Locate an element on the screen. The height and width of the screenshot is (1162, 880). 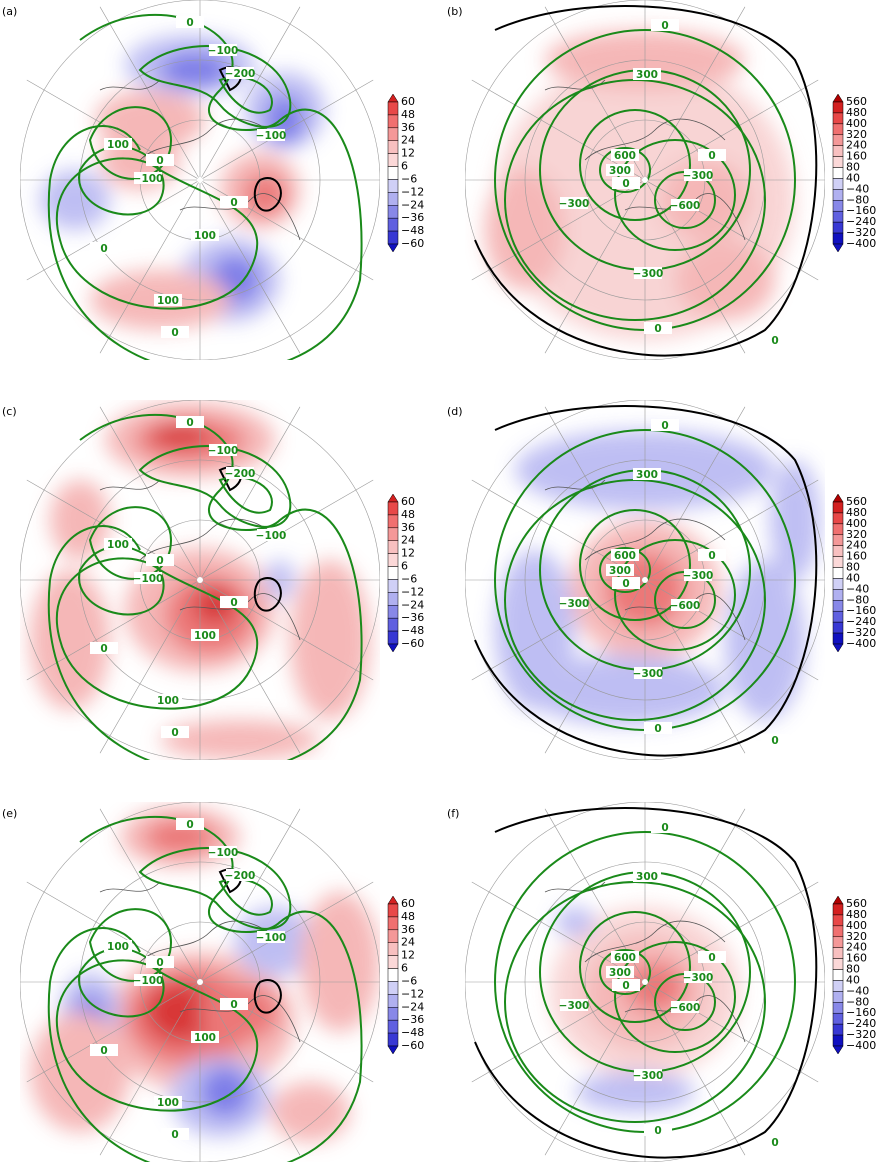
colorbar-label: 48 is located at coordinates (408, 114).